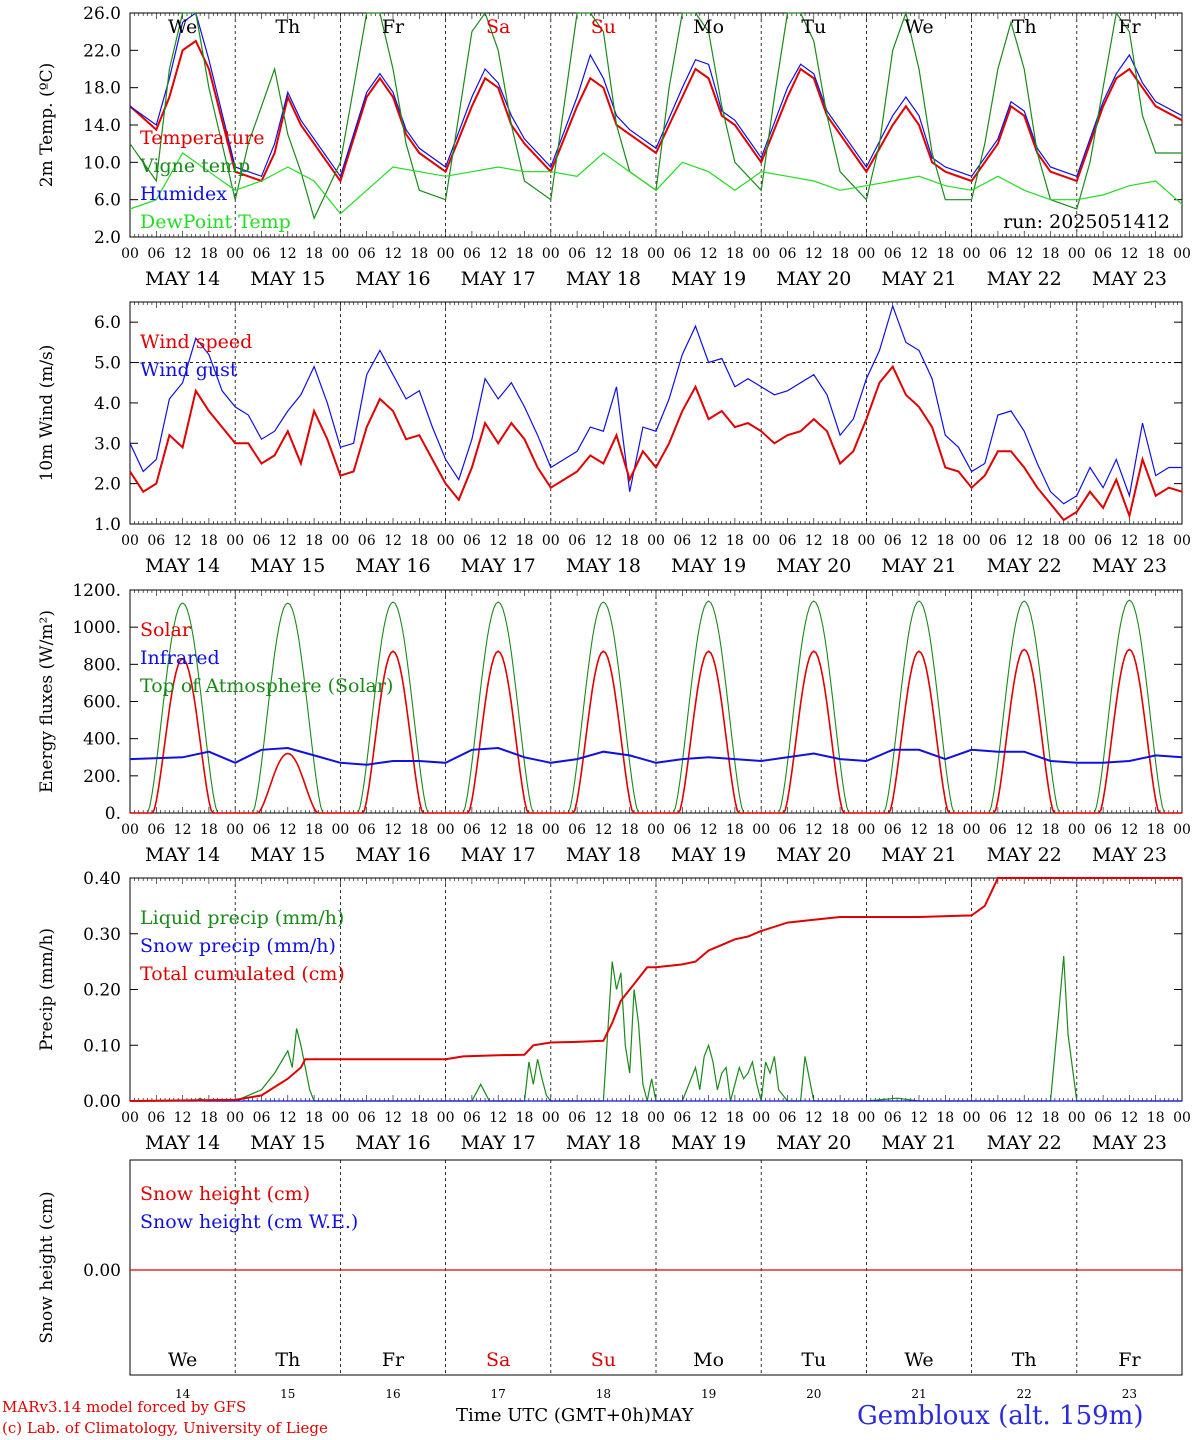 This screenshot has height=1440, width=1194. Describe the element at coordinates (498, 855) in the screenshot. I see `panel-2-x-date-label: MAY 17` at that location.